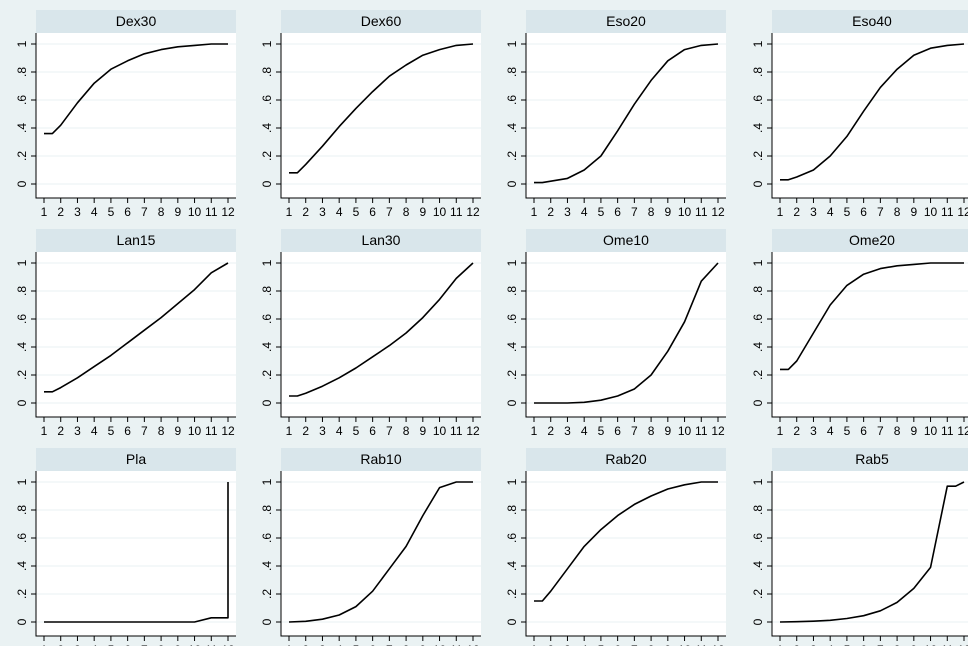 The image size is (968, 646). I want to click on series-line-rab10, so click(380, 552).